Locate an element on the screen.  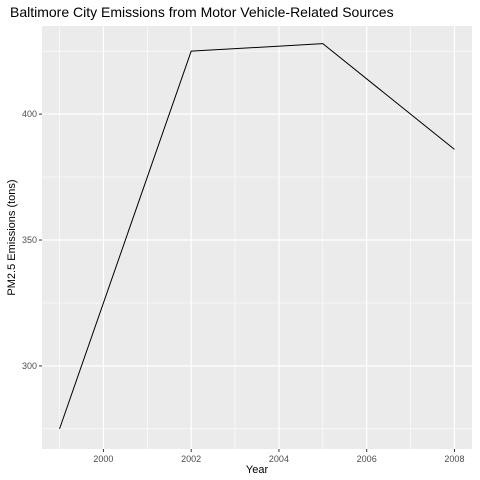
y-tick-label: 400 is located at coordinates (29, 114).